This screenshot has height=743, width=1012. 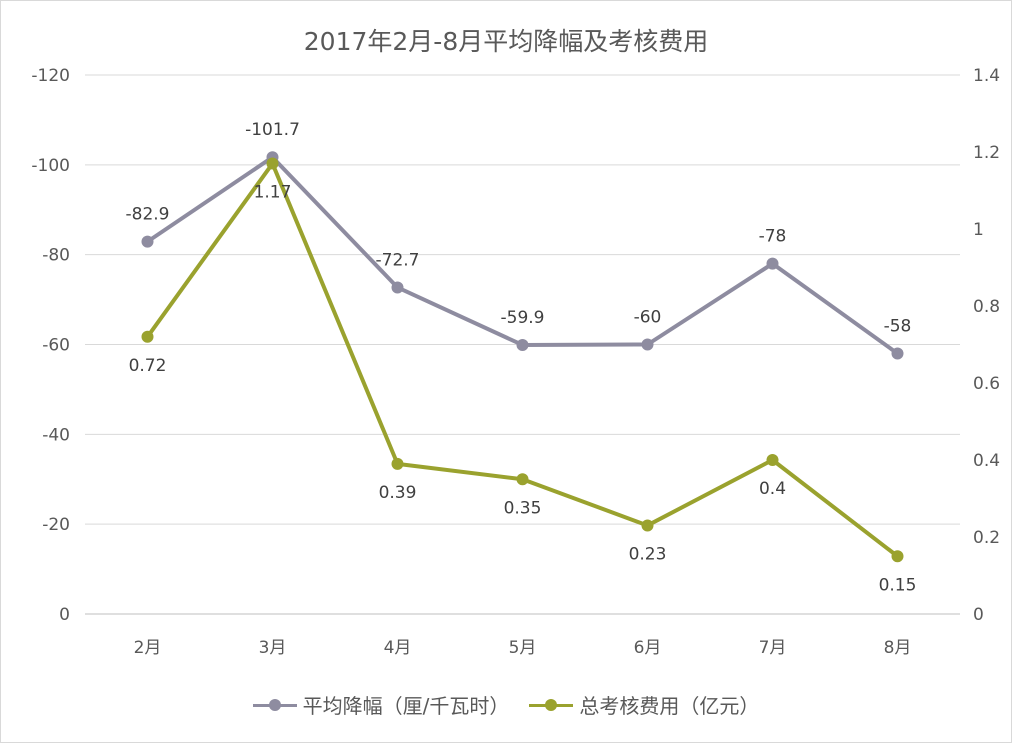 What do you see at coordinates (523, 648) in the screenshot?
I see `x-axis-tick: 5月` at bounding box center [523, 648].